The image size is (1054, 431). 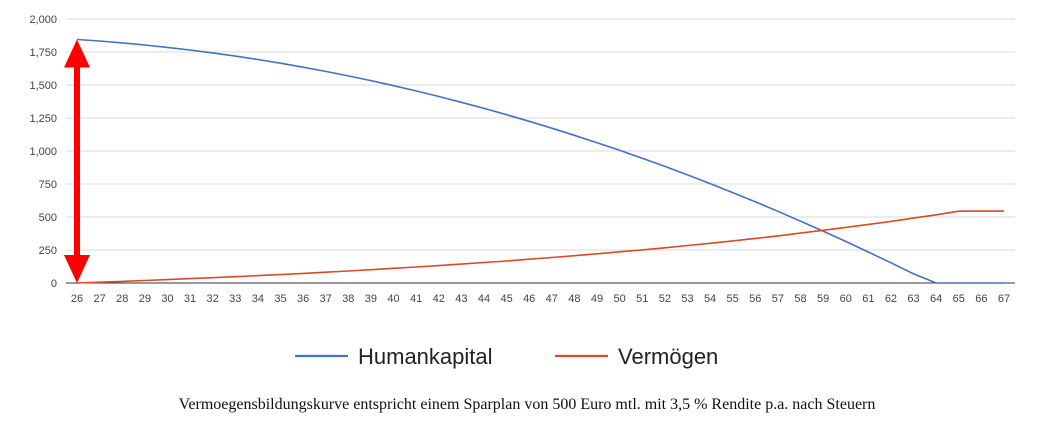 I want to click on x-tick-label: 51, so click(x=642, y=299).